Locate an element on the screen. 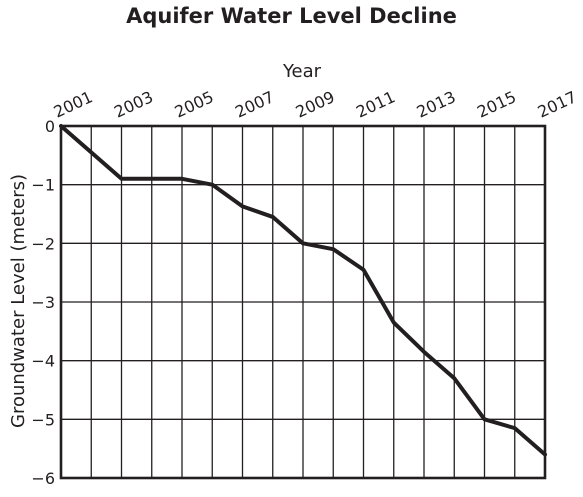 The height and width of the screenshot is (497, 583). y-axis-ticks: 0 −1 −2 −3 −4 −5 −6 is located at coordinates (43, 302).